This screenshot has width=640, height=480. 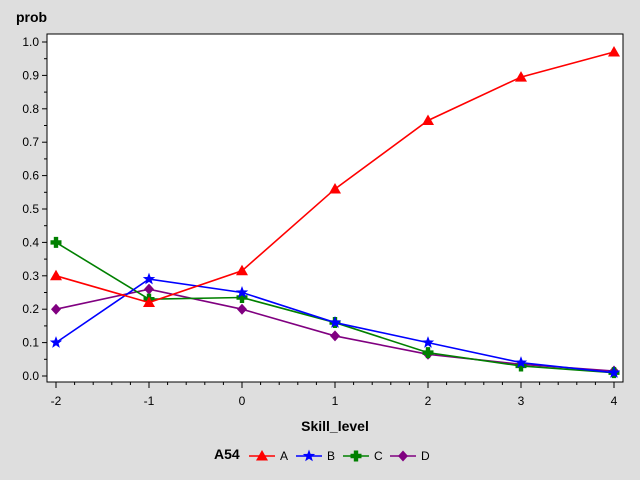 I want to click on y-tick-label: 0.8, so click(x=30, y=109).